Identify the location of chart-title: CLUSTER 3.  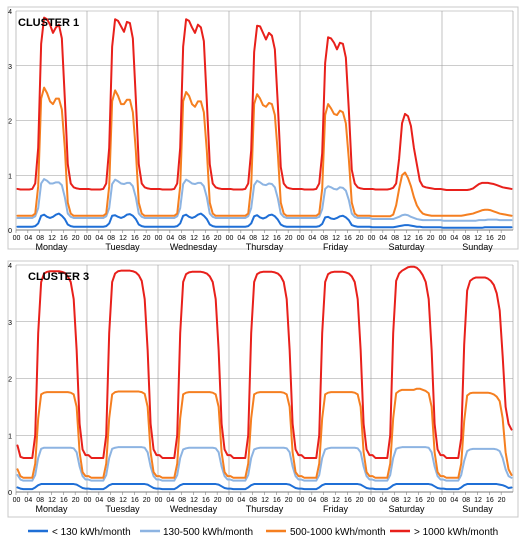
(58, 277).